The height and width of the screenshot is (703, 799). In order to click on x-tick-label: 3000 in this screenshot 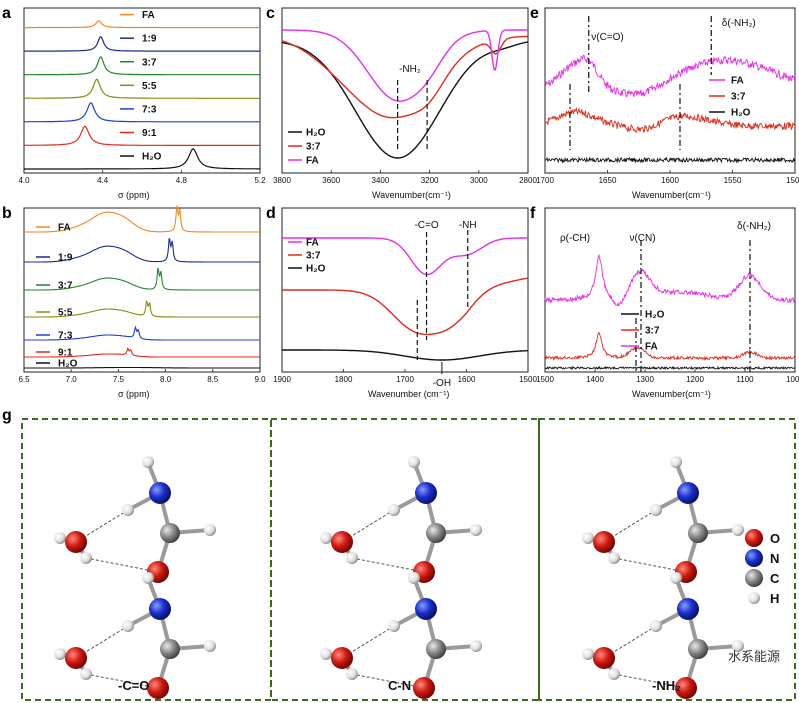, I will do `click(479, 180)`.